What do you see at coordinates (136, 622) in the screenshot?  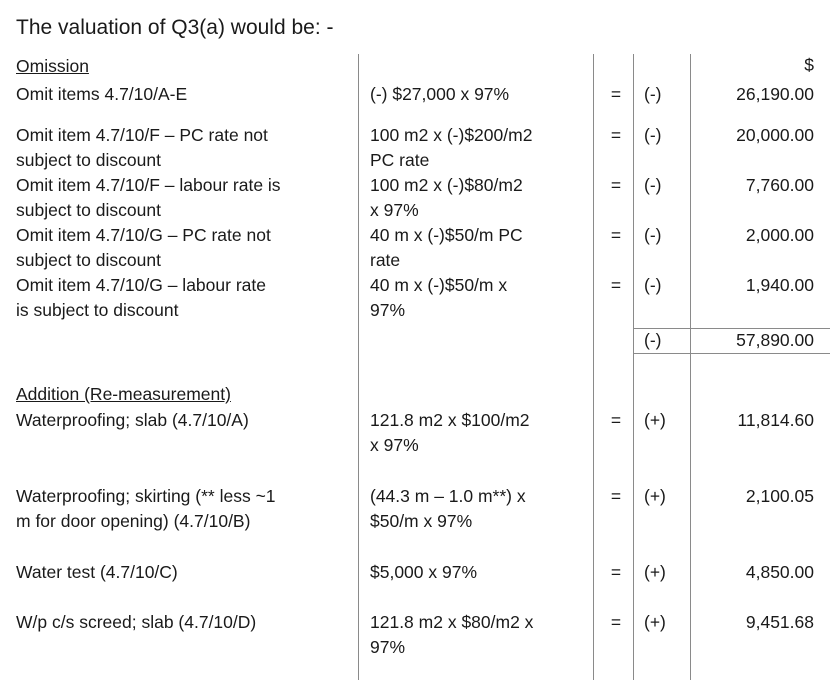 I see `row-description: W/p c/s screed; slab (4.7/10/D)` at bounding box center [136, 622].